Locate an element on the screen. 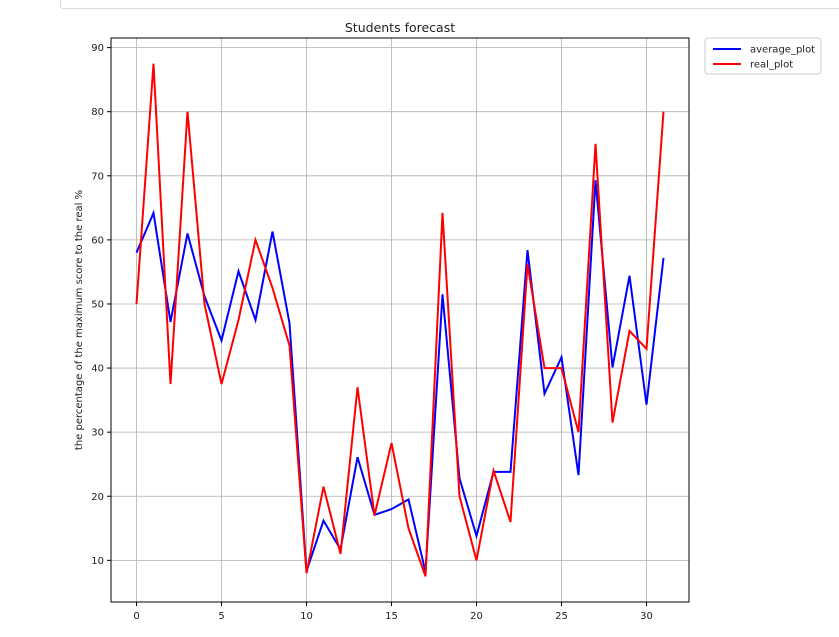  x-tick-label: 0 is located at coordinates (136, 616).